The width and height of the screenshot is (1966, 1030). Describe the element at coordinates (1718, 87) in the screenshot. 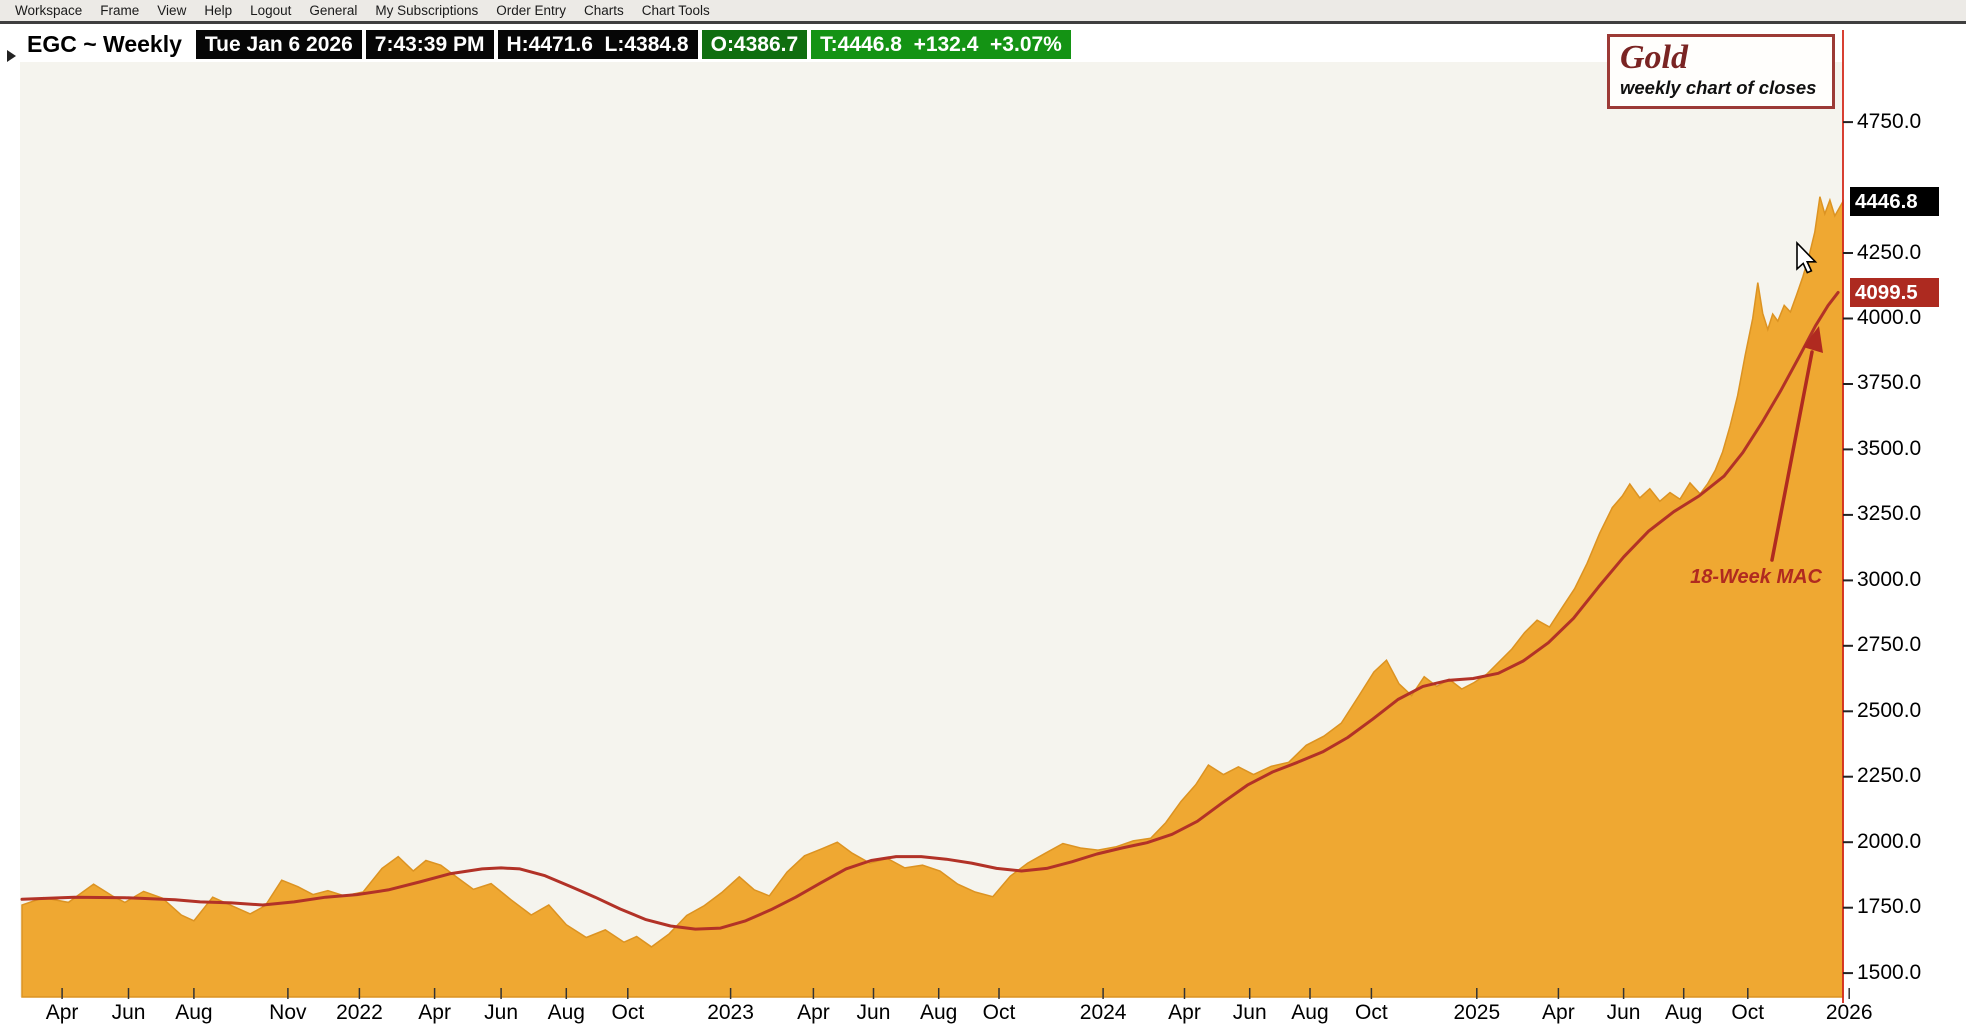

I see `chart-subtitle: weekly chart of closes` at that location.